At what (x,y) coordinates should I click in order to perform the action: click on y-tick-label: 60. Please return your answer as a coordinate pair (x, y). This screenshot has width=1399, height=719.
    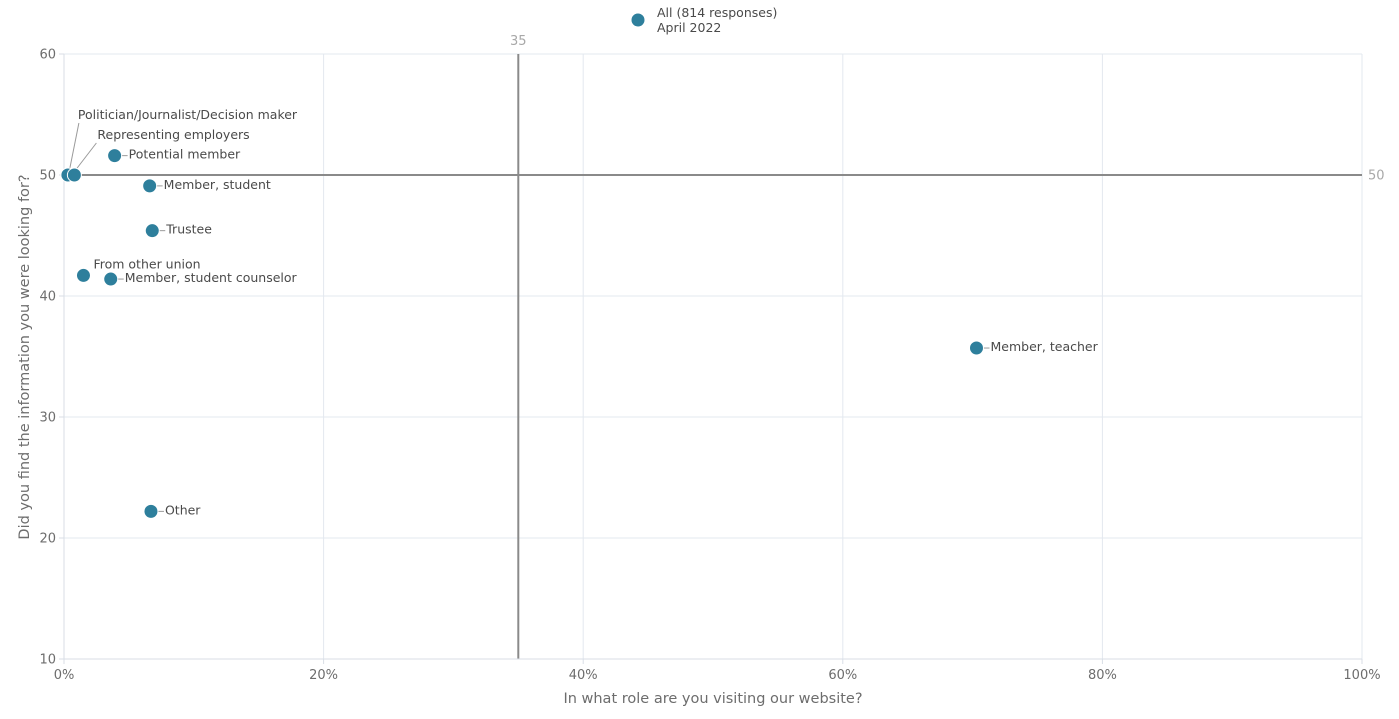
    Looking at the image, I should click on (47, 55).